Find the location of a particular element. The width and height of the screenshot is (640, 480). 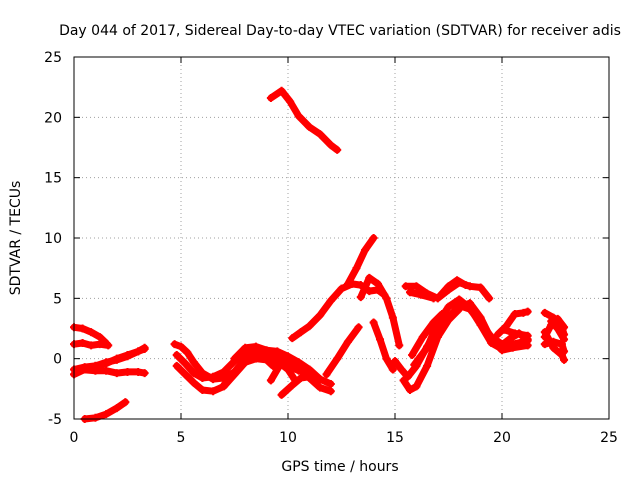

y-tick-labels: -5 0 5 10 15 20 25 is located at coordinates (53, 239).